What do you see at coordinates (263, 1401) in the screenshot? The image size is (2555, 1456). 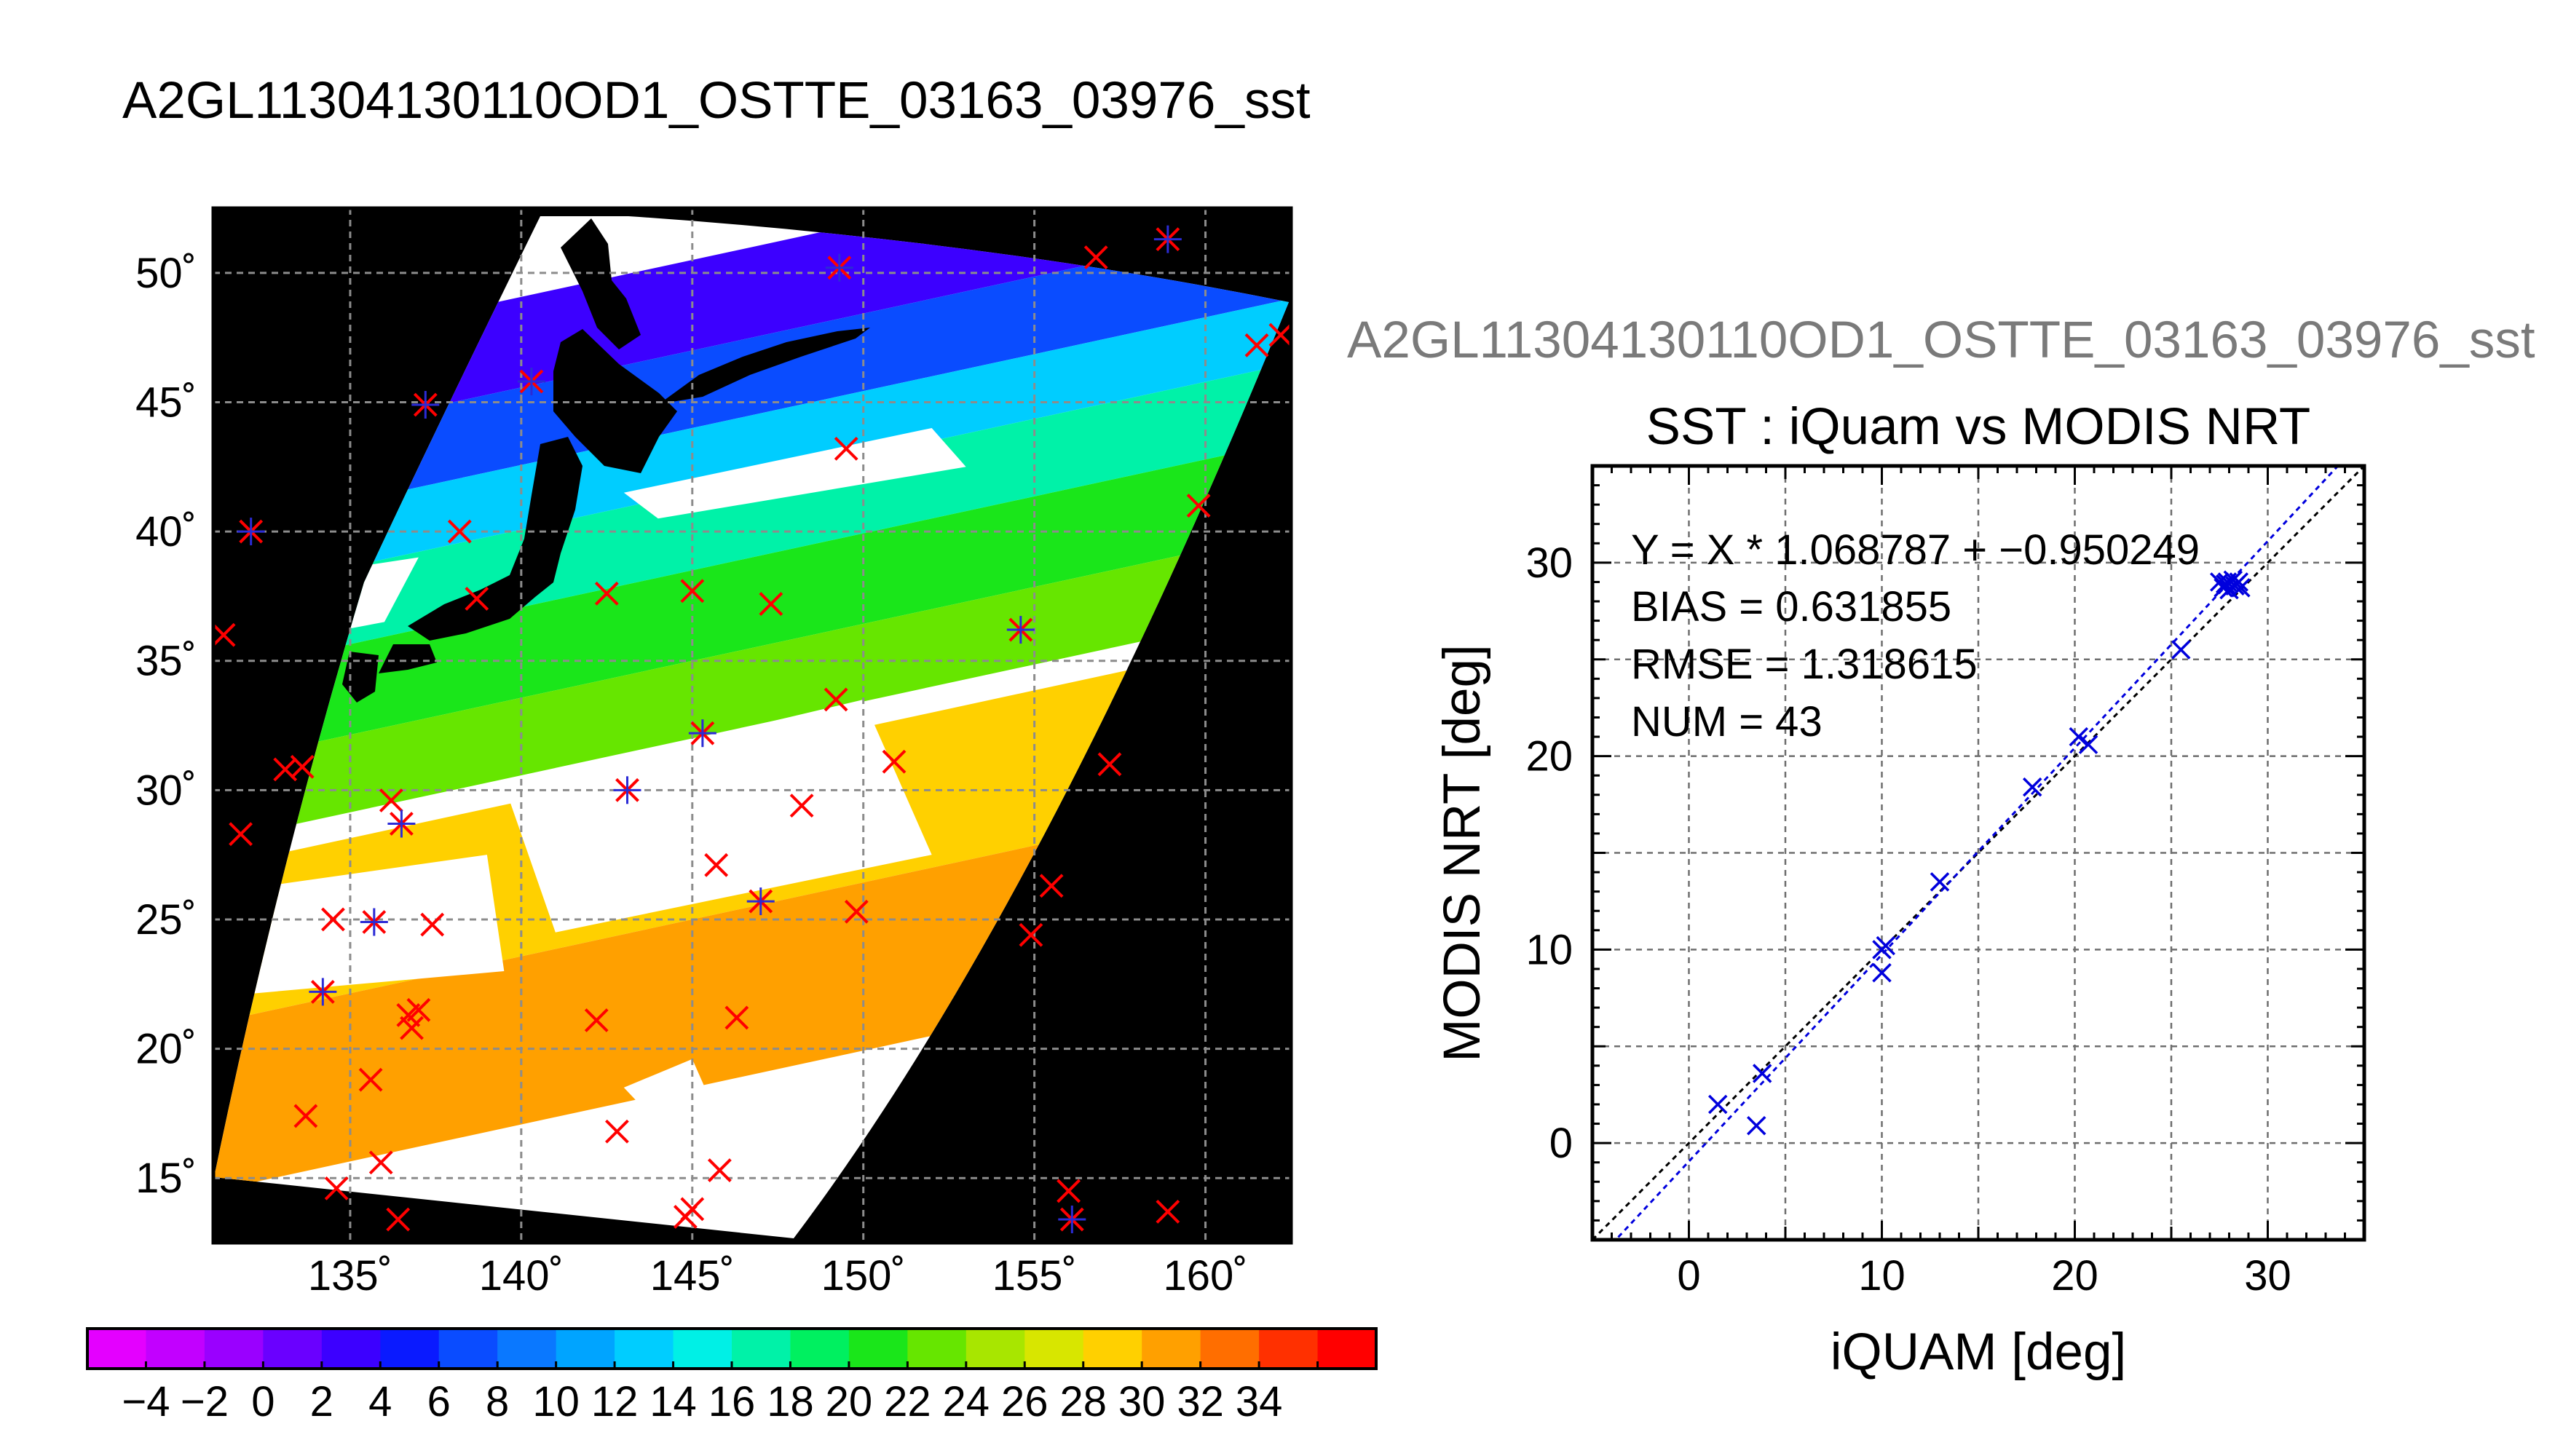 I see `colorbar-label: 0` at bounding box center [263, 1401].